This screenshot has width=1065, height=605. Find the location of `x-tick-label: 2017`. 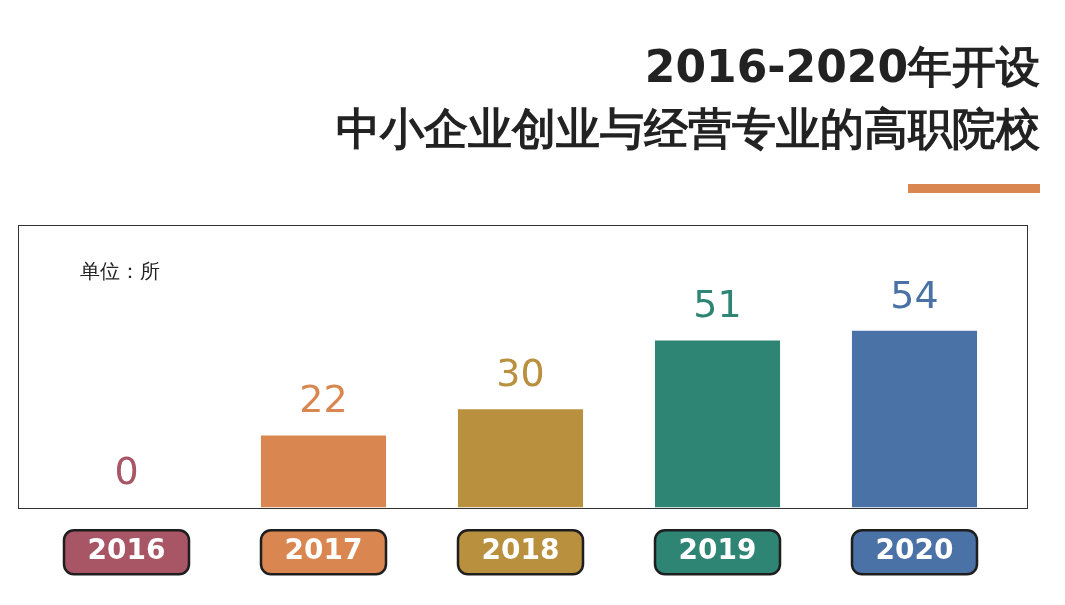

x-tick-label: 2017 is located at coordinates (323, 550).